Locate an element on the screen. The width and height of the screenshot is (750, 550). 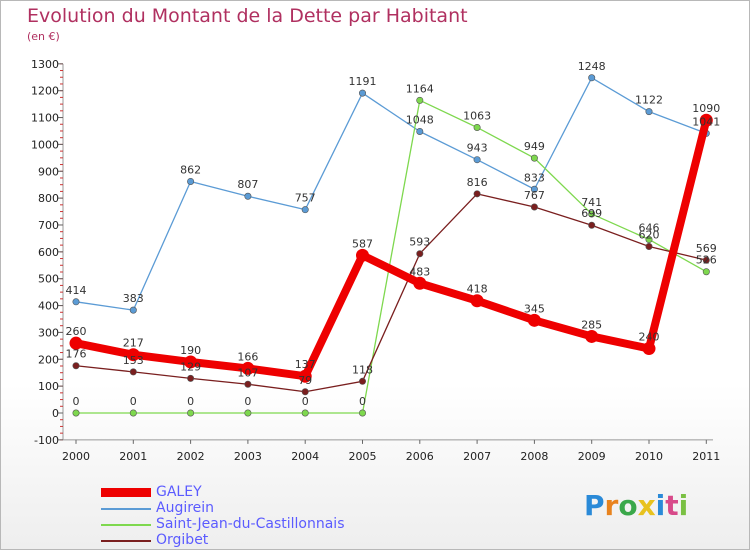
data-label: 741 is located at coordinates (591, 202).